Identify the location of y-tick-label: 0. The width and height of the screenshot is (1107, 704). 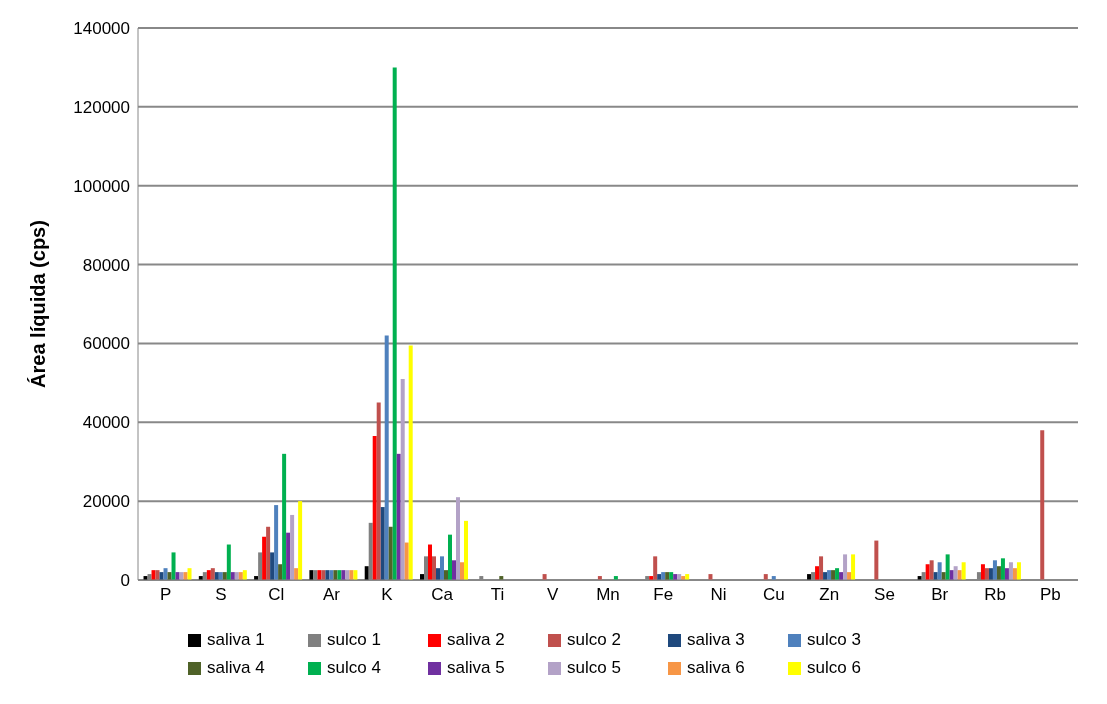
(125, 581).